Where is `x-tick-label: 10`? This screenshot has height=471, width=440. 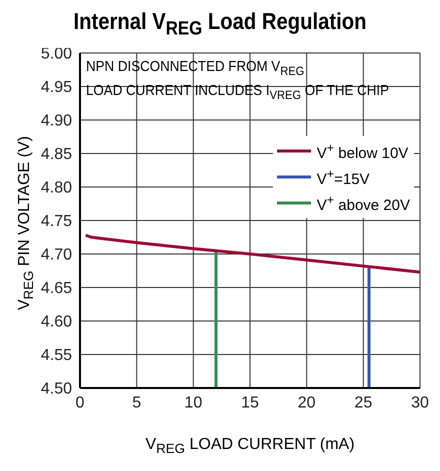
x-tick-label: 10 is located at coordinates (193, 403).